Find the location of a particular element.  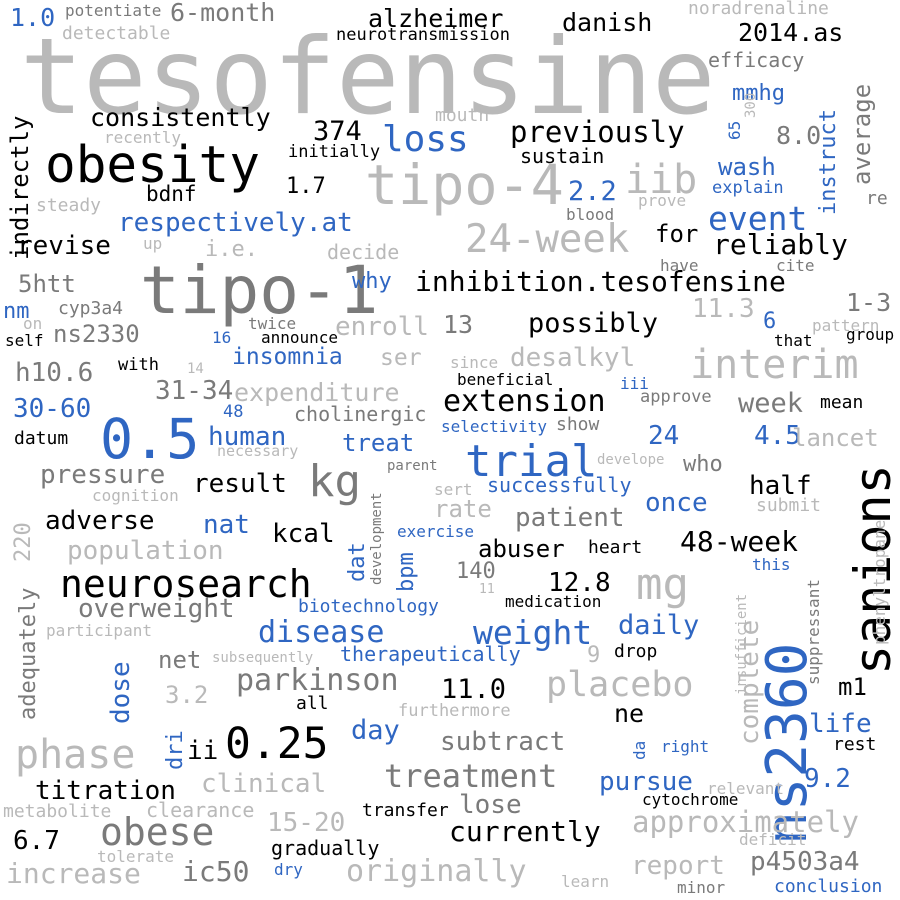

cloud-word-220: 220 is located at coordinates (23, 542).